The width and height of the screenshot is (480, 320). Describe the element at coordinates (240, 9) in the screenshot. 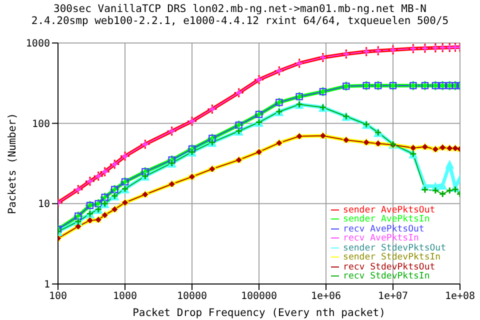

I see `chart-title: 300sec VanillaTCP DRS lon02.mb-ng.net->man01.mb-ng.net MB-N` at that location.